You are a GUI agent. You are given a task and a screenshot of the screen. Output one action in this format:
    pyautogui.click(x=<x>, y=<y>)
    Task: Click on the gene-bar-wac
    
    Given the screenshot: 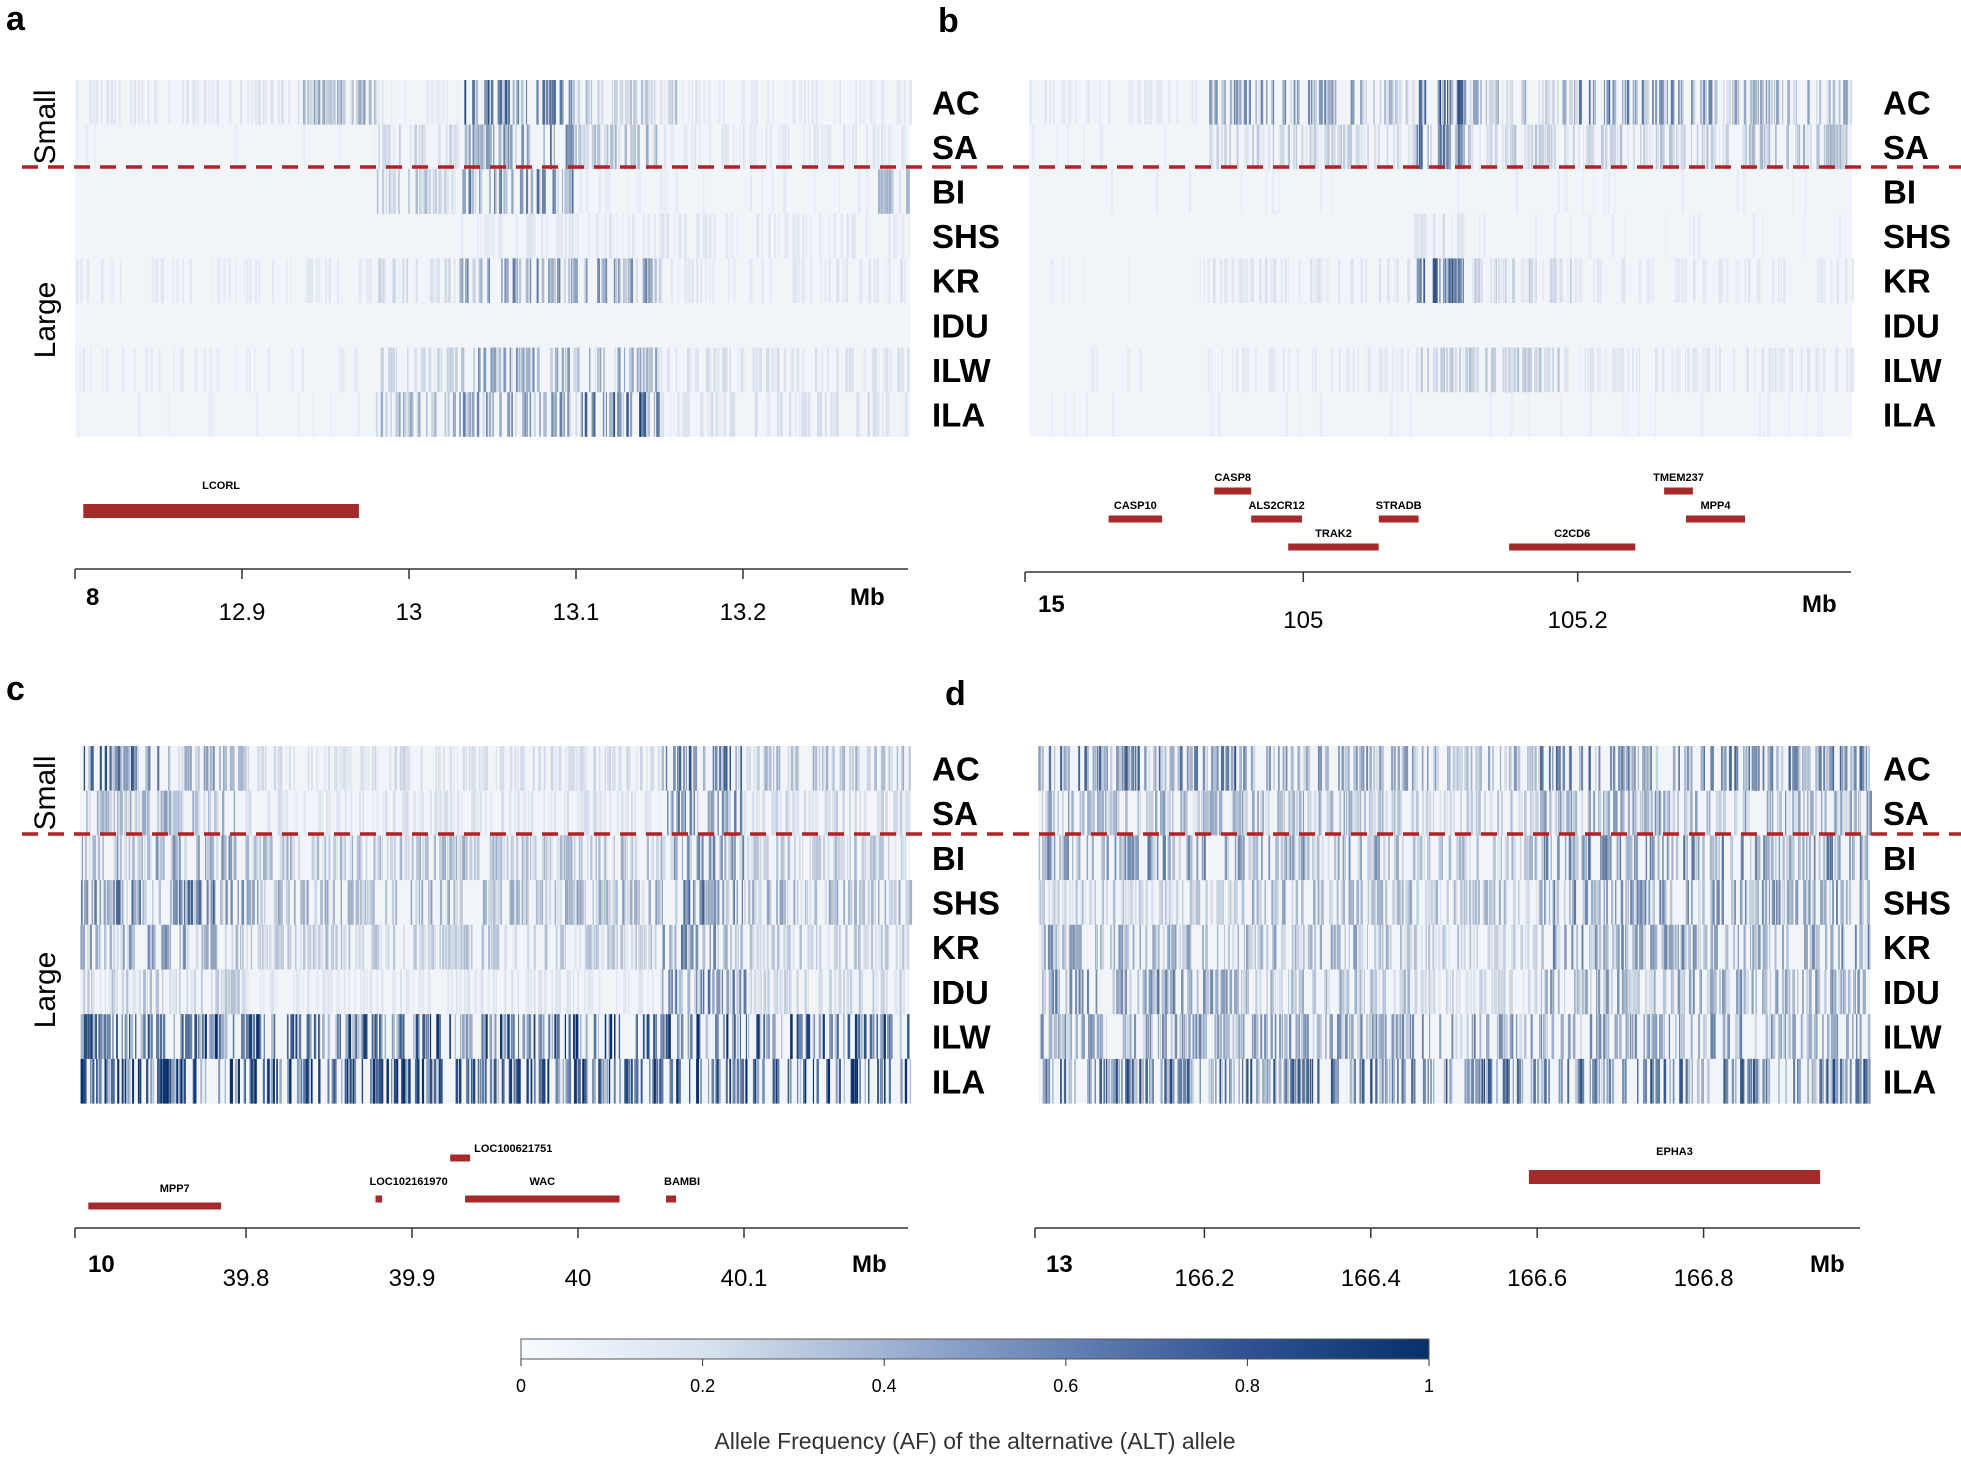 What is the action you would take?
    pyautogui.click(x=542, y=1199)
    